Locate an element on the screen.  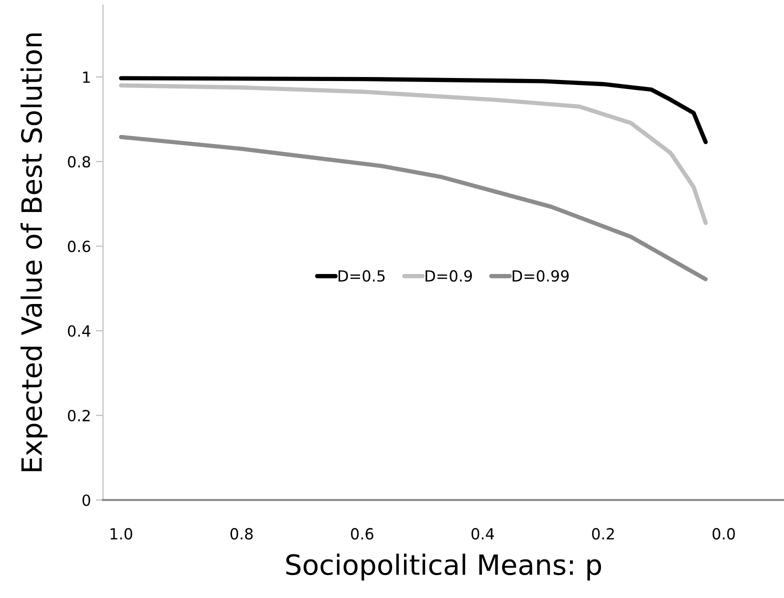
x-tick-label: 0.4 is located at coordinates (483, 534).